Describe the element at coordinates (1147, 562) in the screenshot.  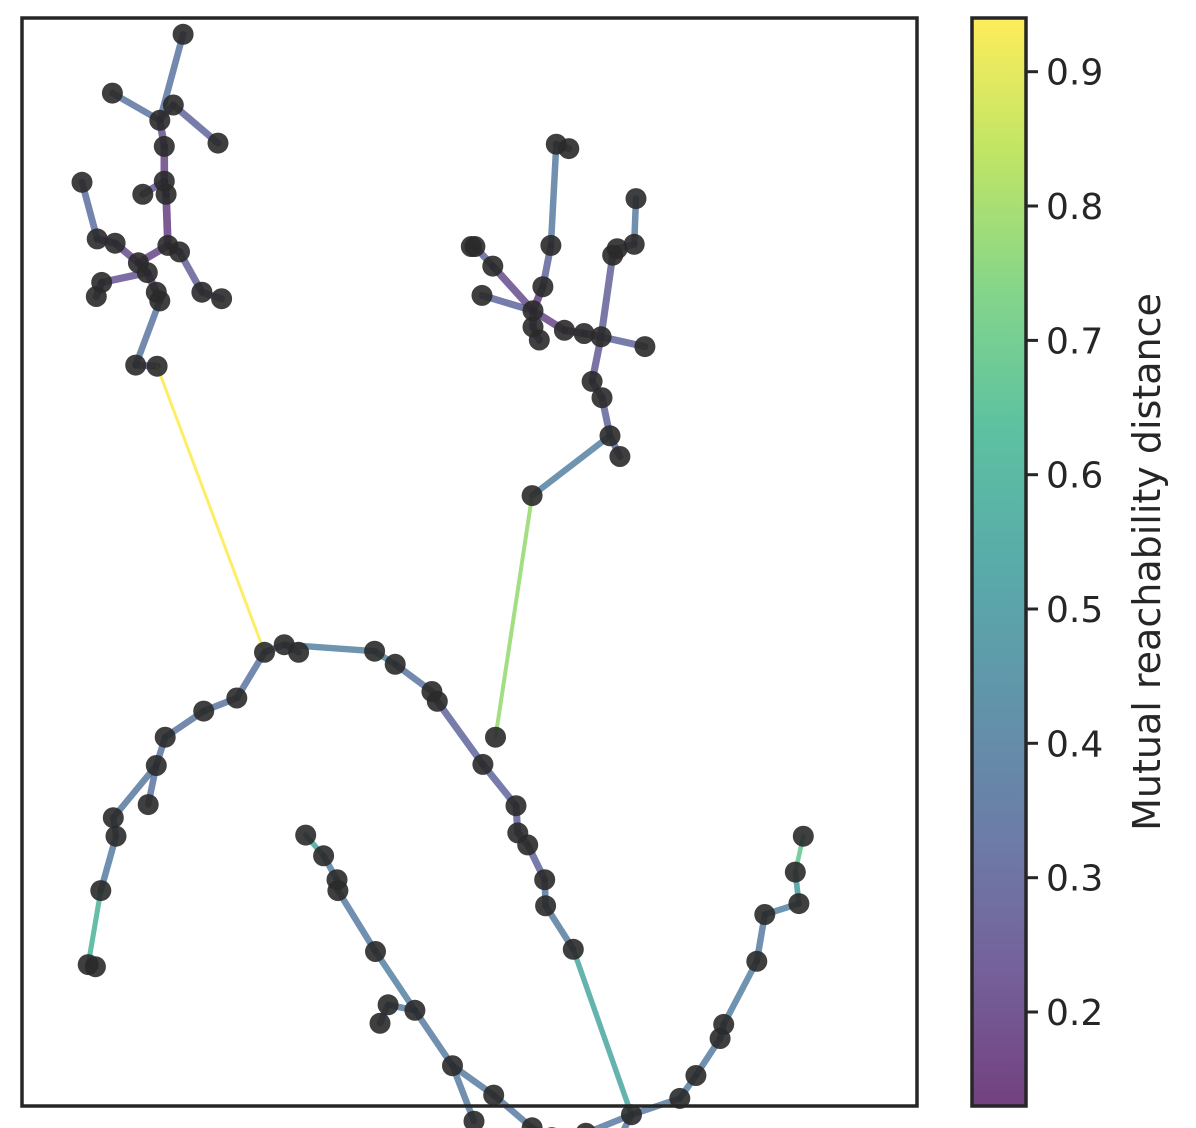
I see `colorbar-label: Mutual reachability distance` at that location.